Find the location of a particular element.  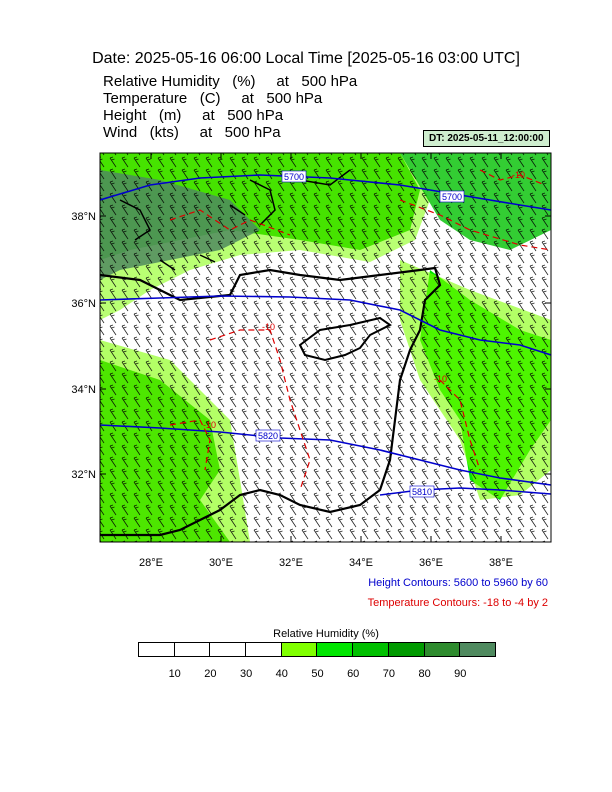

height-label-4: 5810 is located at coordinates (422, 492).